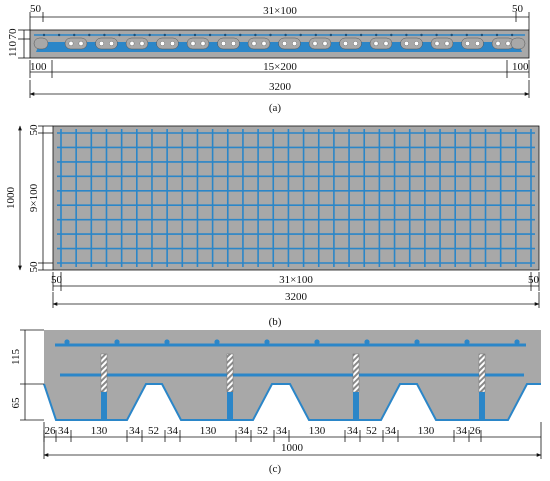 This screenshot has width=550, height=481. I want to click on dim-b-left-bottom: 50, so click(34, 267).